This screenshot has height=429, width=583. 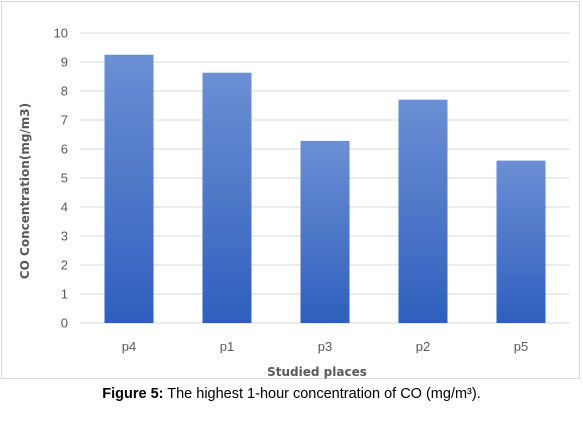 What do you see at coordinates (64, 323) in the screenshot?
I see `y-tick-label: 0` at bounding box center [64, 323].